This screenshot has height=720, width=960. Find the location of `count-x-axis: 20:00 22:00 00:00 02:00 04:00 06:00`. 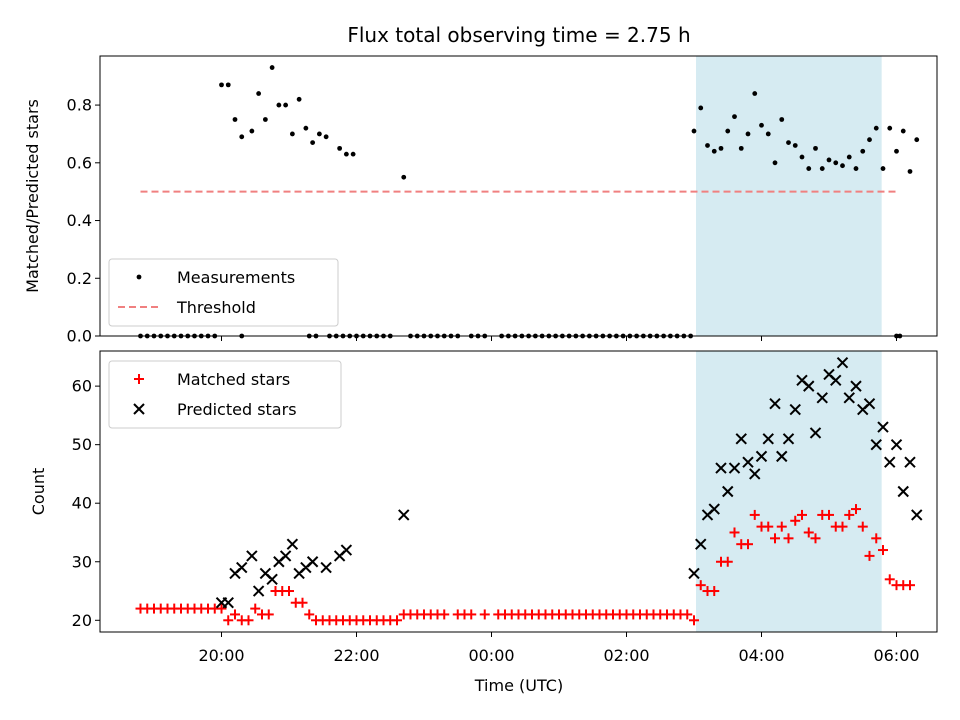

count-x-axis: 20:00 22:00 00:00 02:00 04:00 06:00 is located at coordinates (559, 648).